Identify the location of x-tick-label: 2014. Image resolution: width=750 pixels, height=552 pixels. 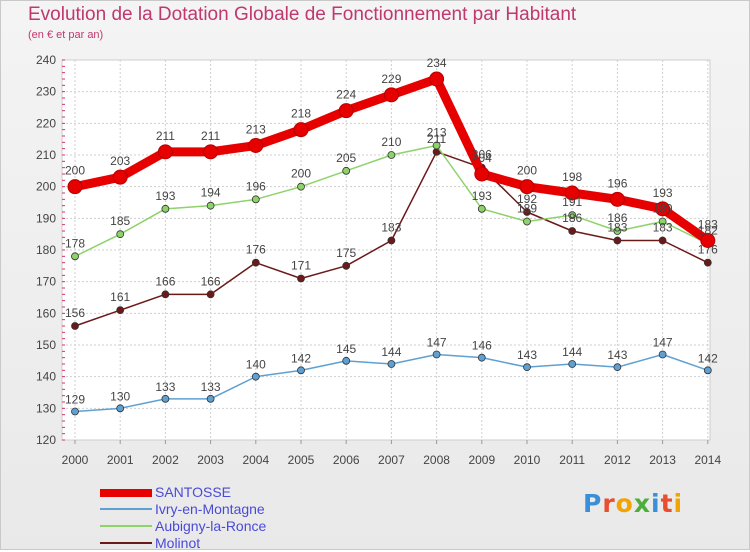
(707, 460).